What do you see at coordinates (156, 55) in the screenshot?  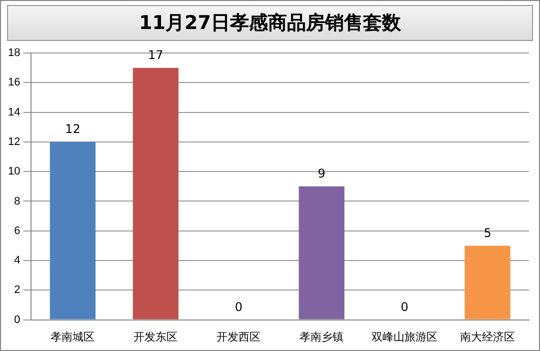 I see `data-label: 17` at bounding box center [156, 55].